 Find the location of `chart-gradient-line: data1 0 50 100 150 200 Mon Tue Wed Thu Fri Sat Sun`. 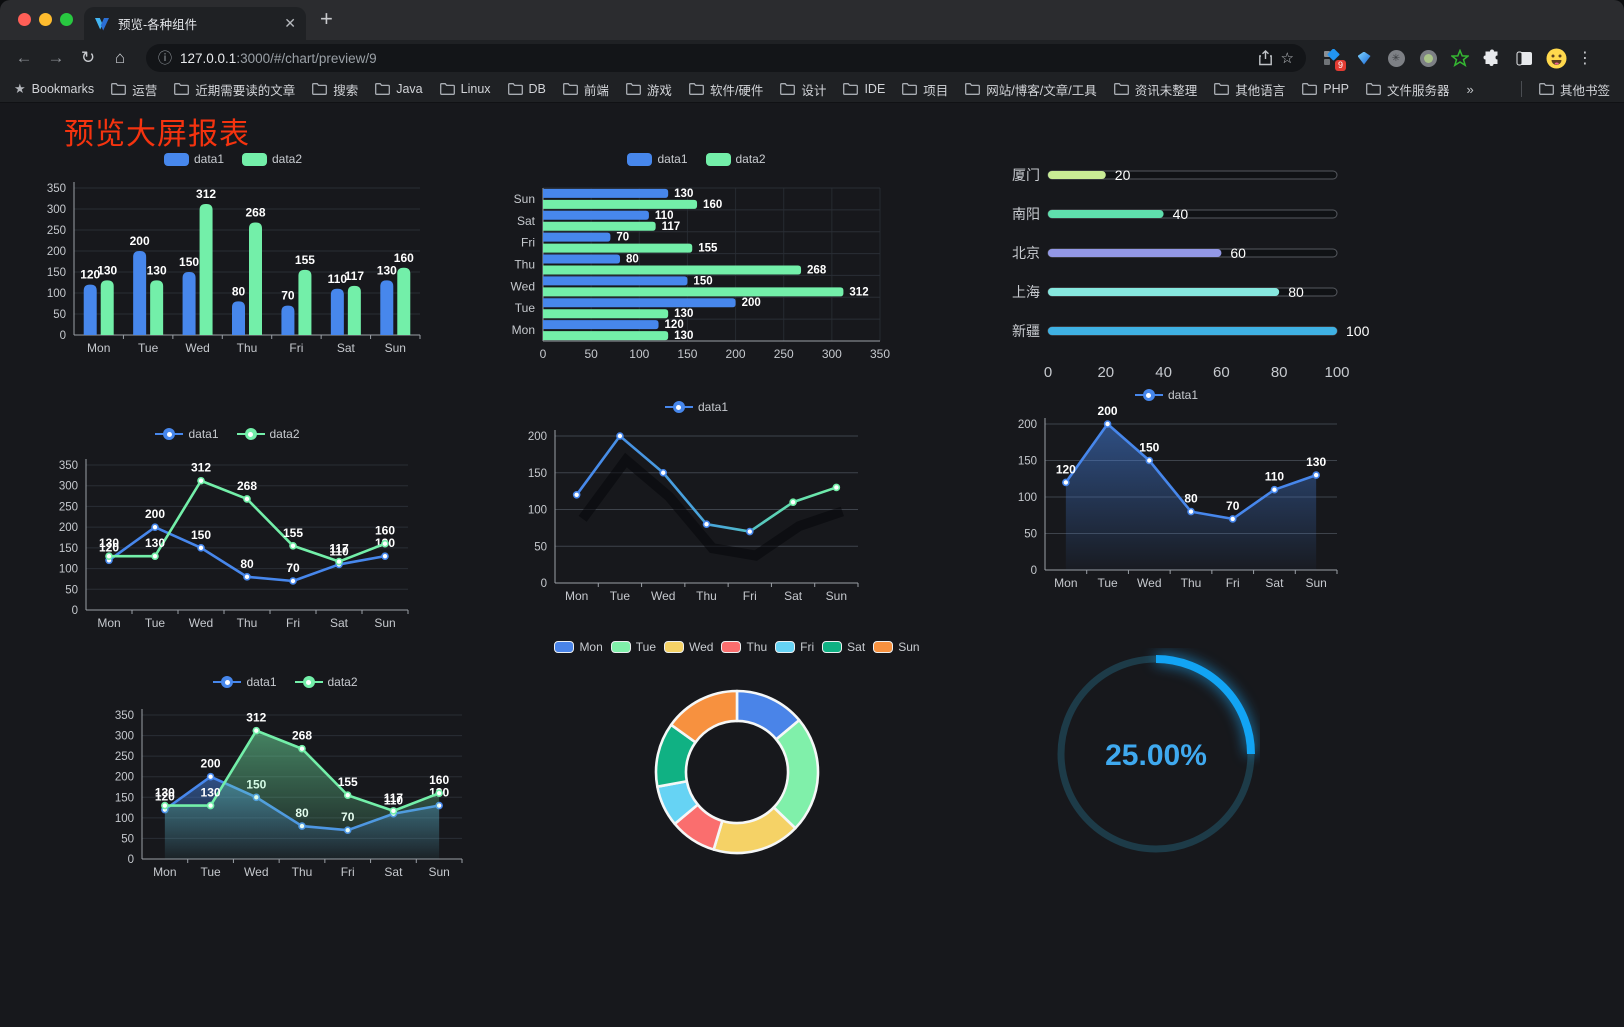

chart-gradient-line: data1 0 50 100 150 200 Mon Tue Wed Thu Fri Sat Sun is located at coordinates (696, 506).